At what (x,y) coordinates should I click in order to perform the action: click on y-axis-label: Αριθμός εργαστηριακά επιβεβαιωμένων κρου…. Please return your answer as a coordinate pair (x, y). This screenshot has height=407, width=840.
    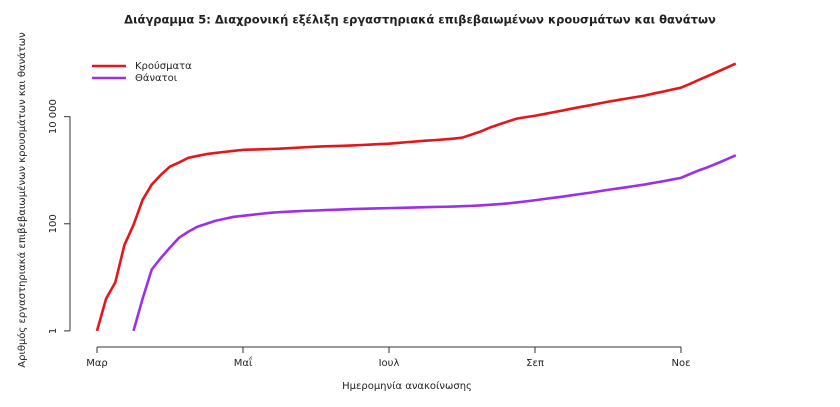
    Looking at the image, I should click on (22, 200).